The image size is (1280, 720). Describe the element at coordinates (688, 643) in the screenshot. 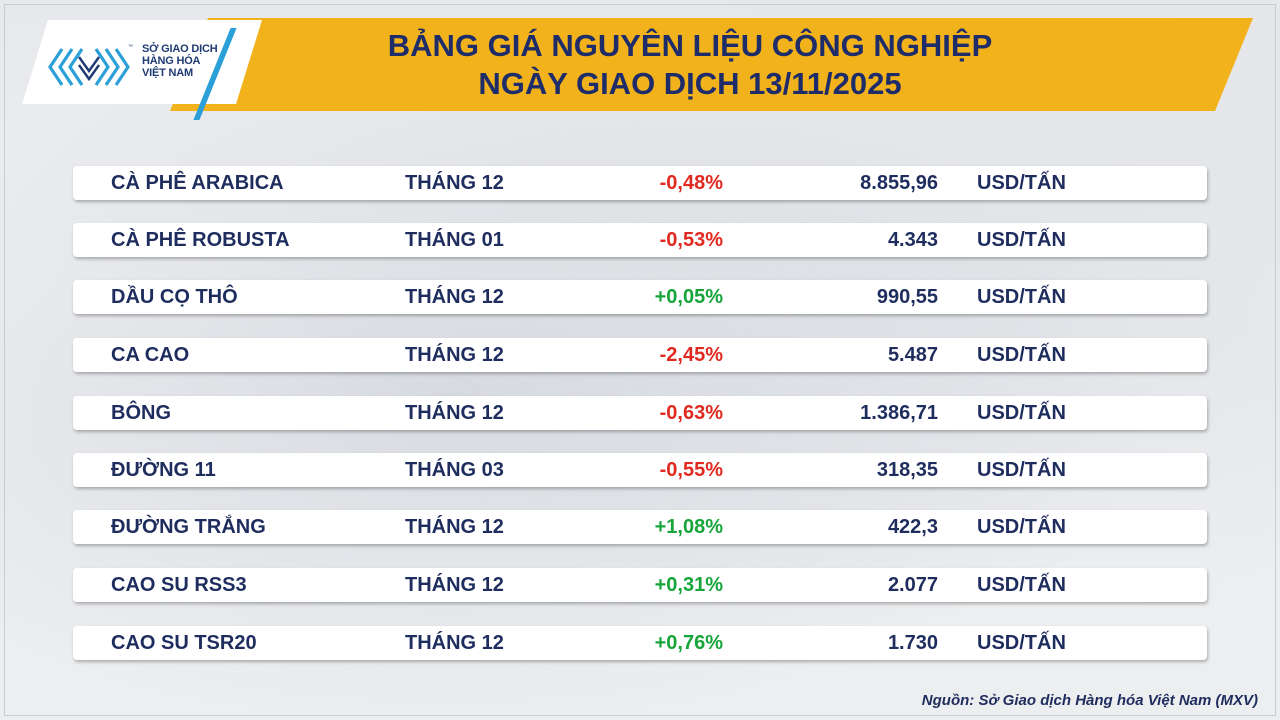

I see `price-change: +0,76%` at that location.